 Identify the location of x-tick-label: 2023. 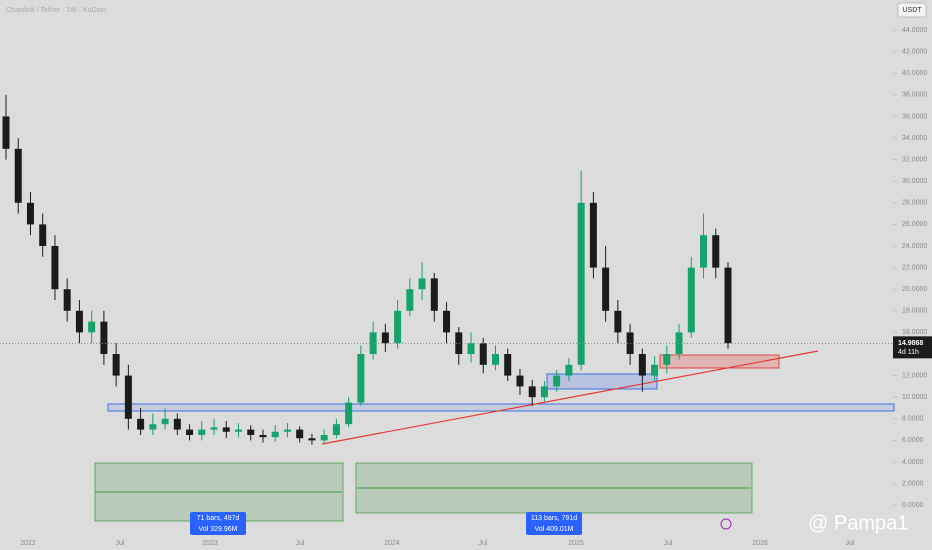
(210, 543).